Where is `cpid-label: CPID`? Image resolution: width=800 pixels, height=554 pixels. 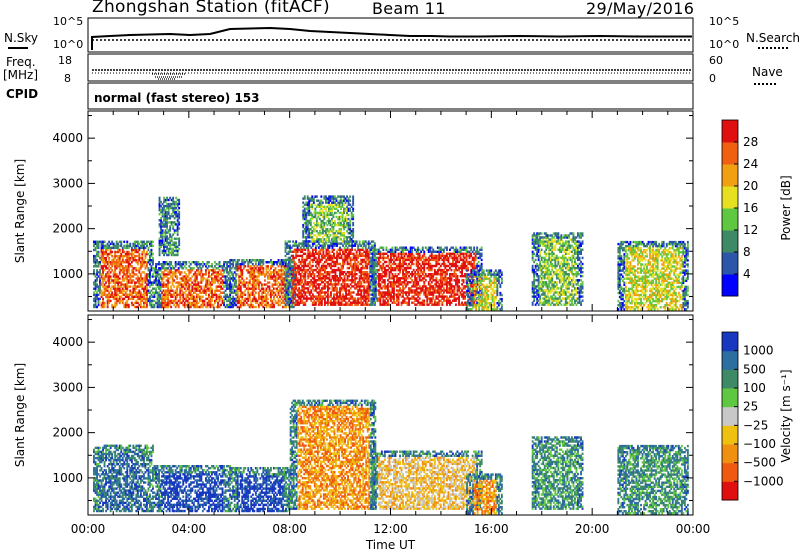
cpid-label: CPID is located at coordinates (22, 94).